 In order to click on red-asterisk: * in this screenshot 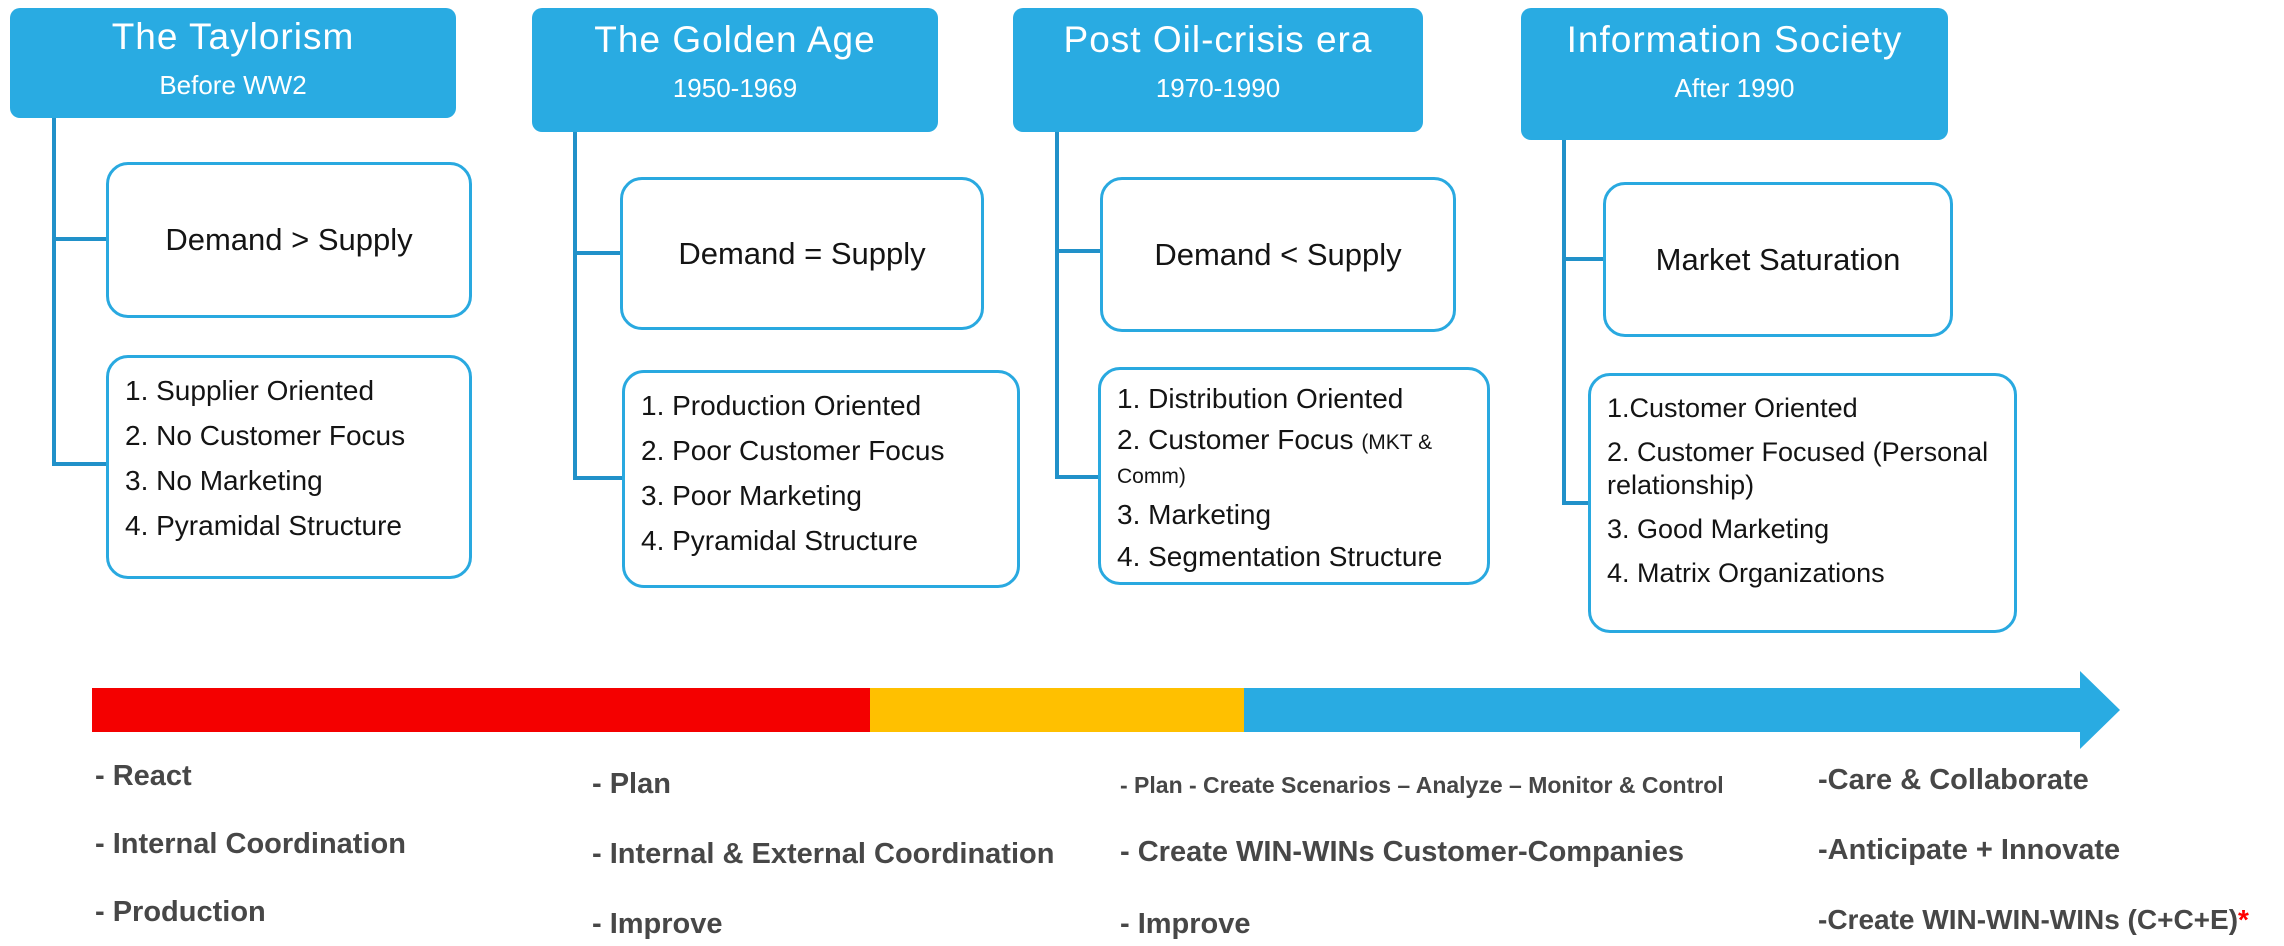, I will do `click(2243, 919)`.